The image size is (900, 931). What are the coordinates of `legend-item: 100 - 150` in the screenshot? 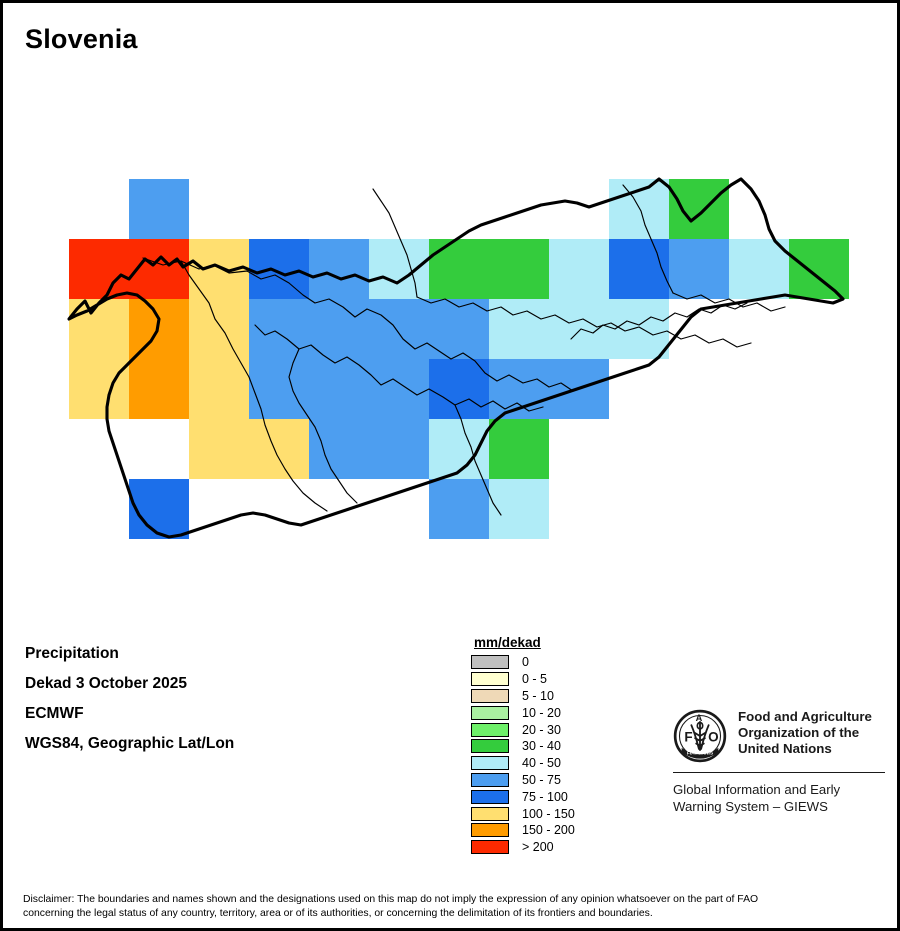 It's located at (523, 813).